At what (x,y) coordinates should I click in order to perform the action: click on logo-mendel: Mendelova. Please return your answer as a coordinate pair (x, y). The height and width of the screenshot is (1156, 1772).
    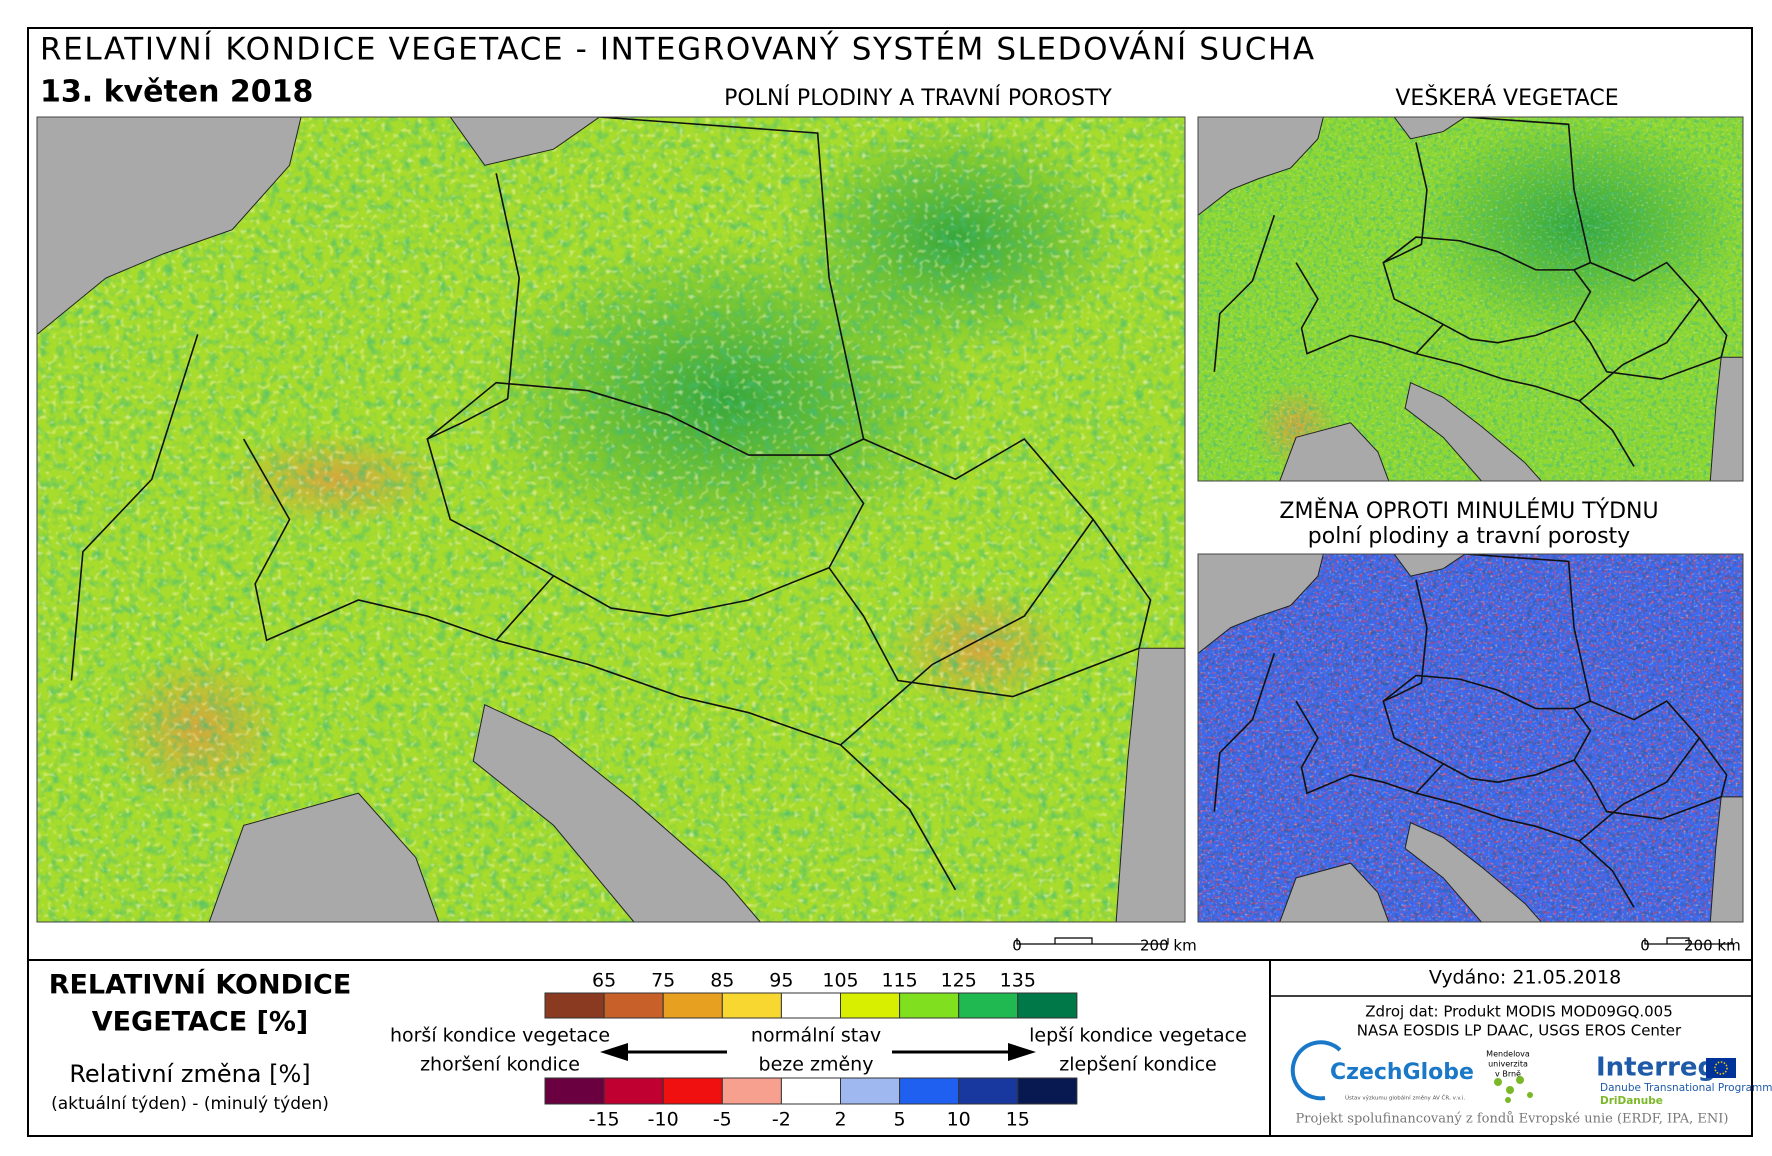
    Looking at the image, I should click on (1508, 1054).